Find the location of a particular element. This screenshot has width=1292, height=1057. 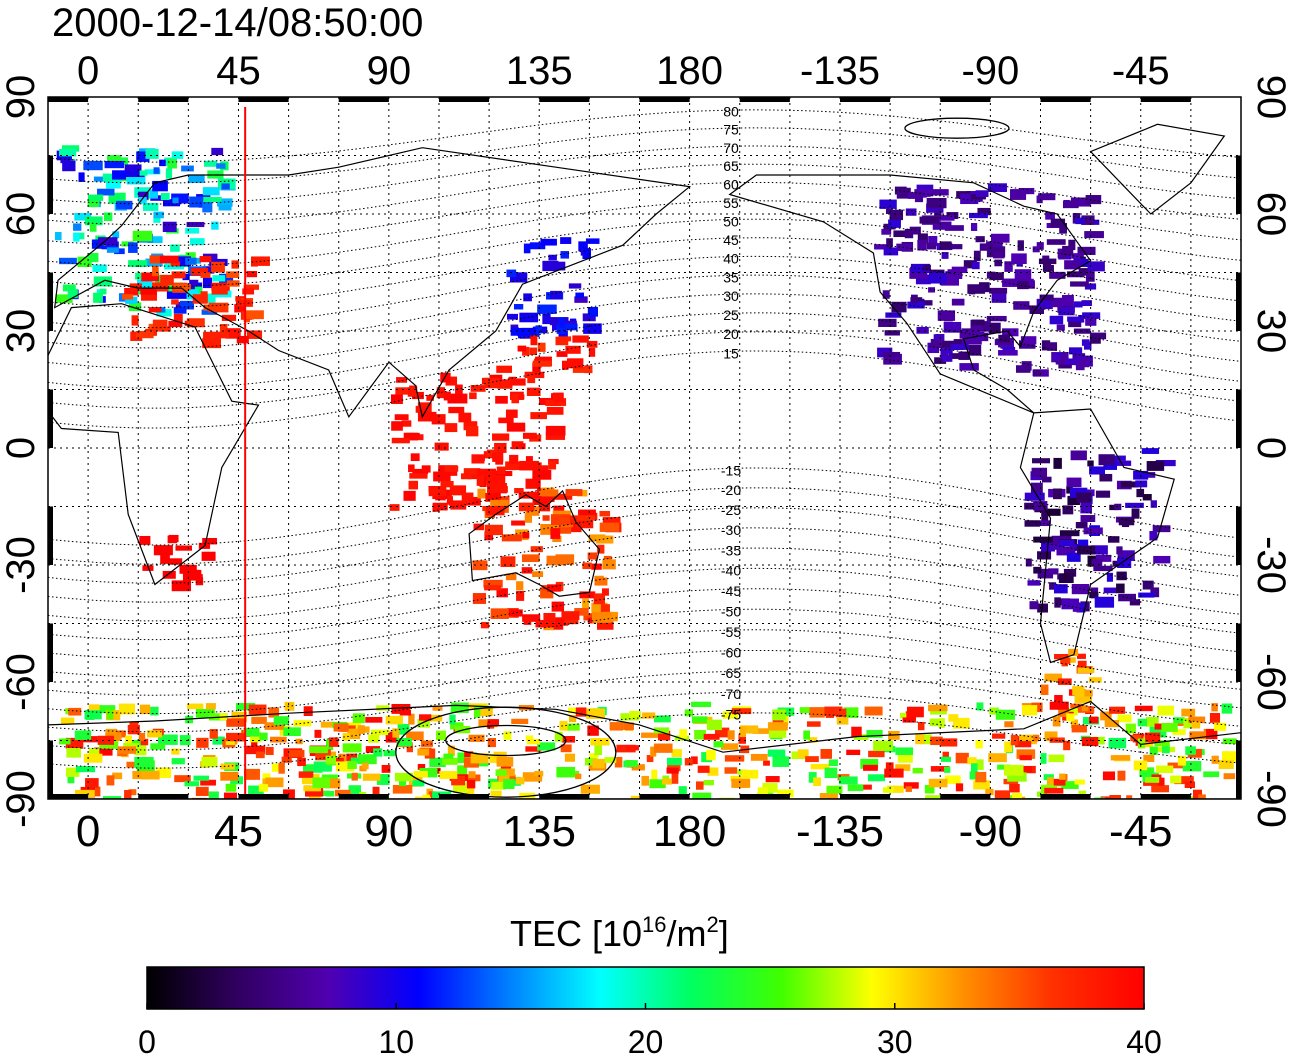

bottom-longitude-axis: 0 45 90 135 180 -135 -90 -45 is located at coordinates (624, 831).